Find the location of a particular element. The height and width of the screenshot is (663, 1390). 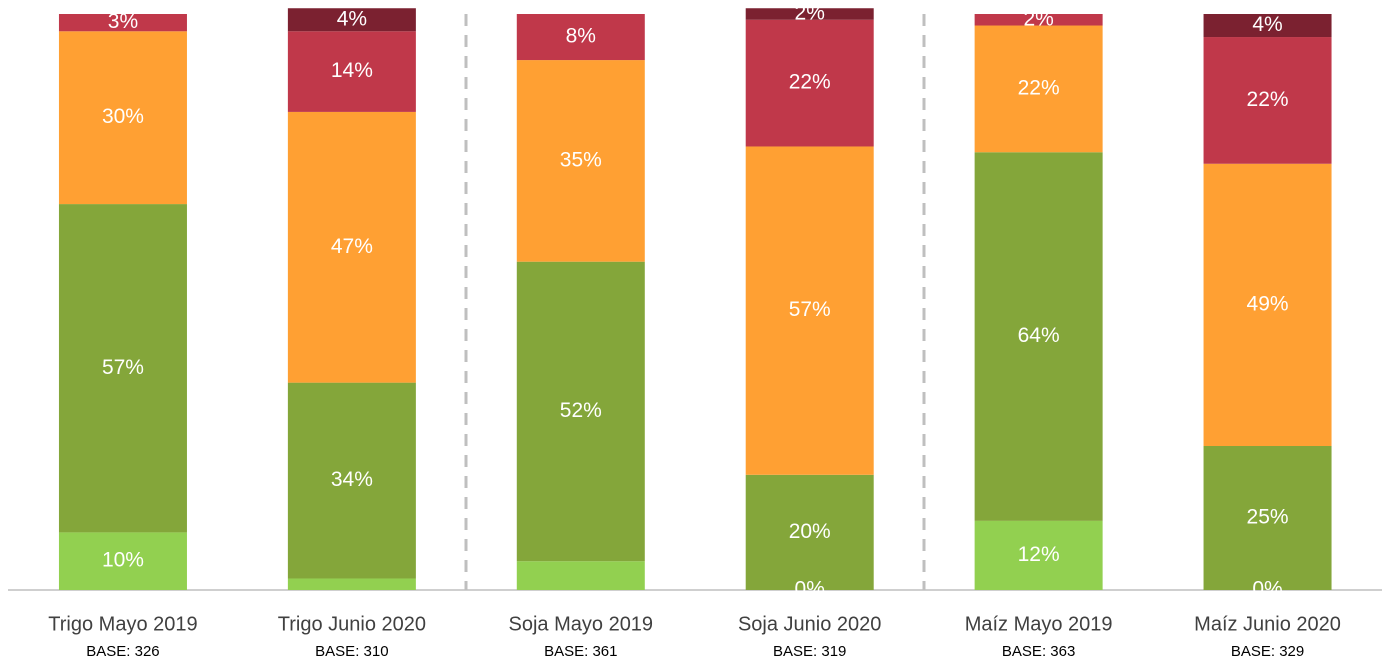

data-label: 10% is located at coordinates (123, 560).